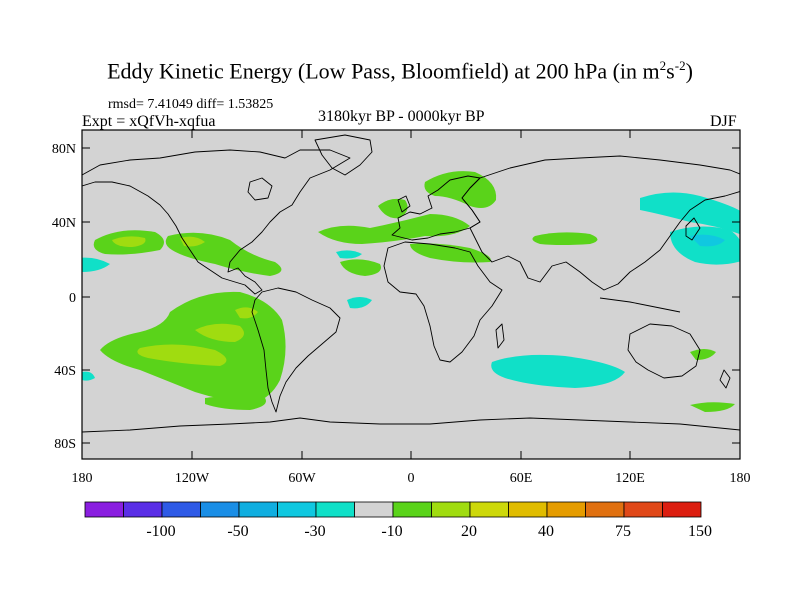  Describe the element at coordinates (664, 351) in the screenshot. I see `coast-australia` at that location.